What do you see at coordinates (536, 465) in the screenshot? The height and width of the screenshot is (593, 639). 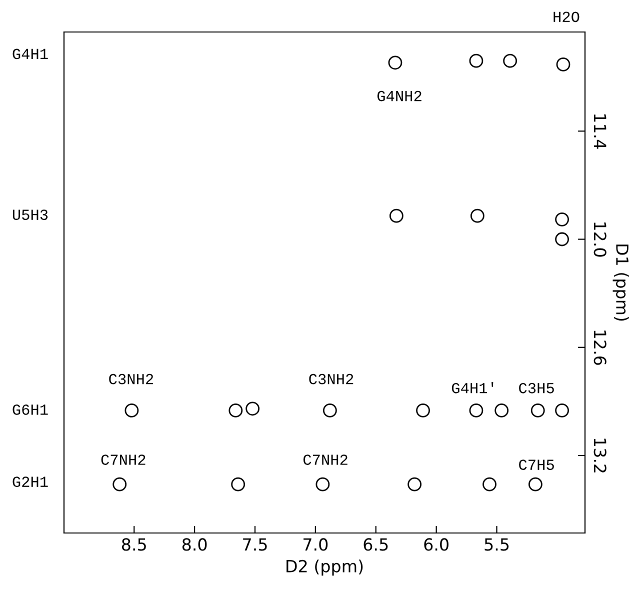 I see `annotation: C7H5` at bounding box center [536, 465].